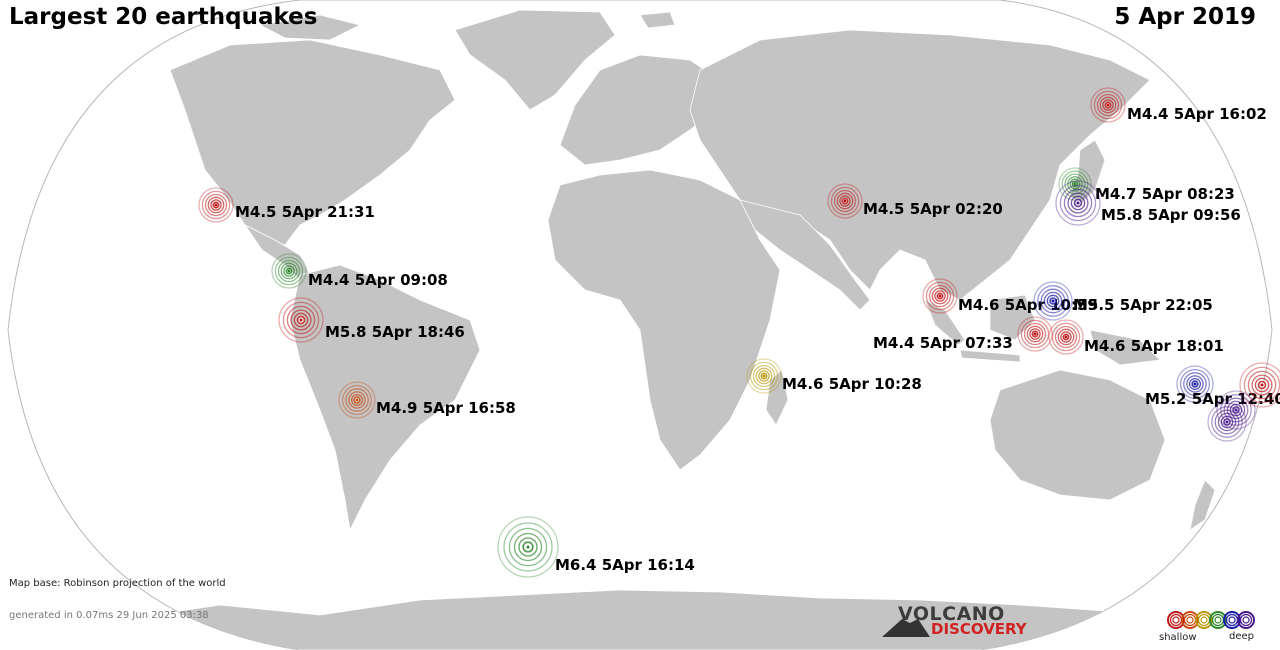 This screenshot has width=1280, height=650. Describe the element at coordinates (371, 320) in the screenshot. I see `quake-marker: M5.8 5Apr 18:46` at that location.